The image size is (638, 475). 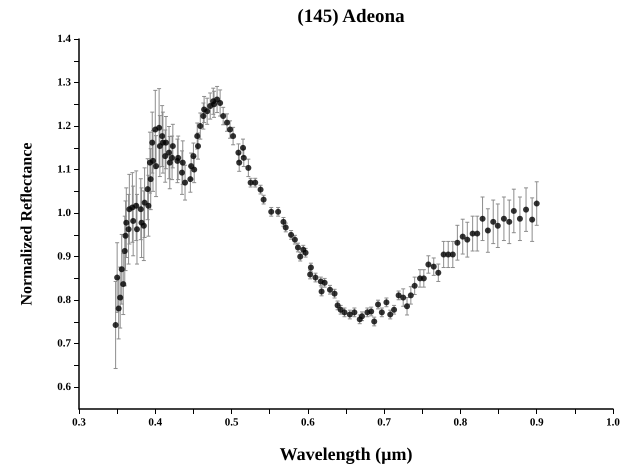 What do you see at coordinates (64, 256) in the screenshot?
I see `y-tick-label: 0.9` at bounding box center [64, 256].